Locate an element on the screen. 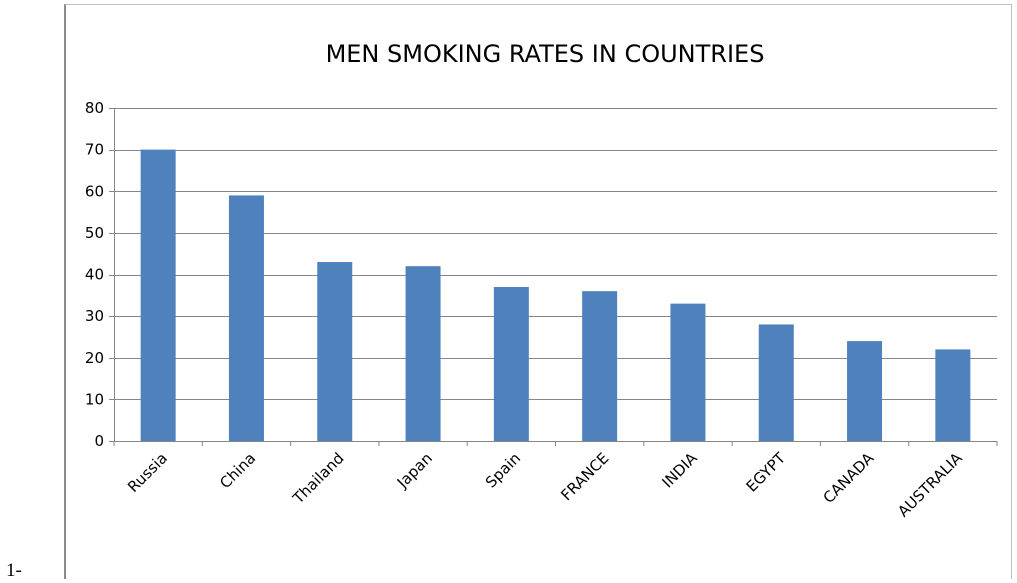  y-tick-label: 70 is located at coordinates (94, 150).